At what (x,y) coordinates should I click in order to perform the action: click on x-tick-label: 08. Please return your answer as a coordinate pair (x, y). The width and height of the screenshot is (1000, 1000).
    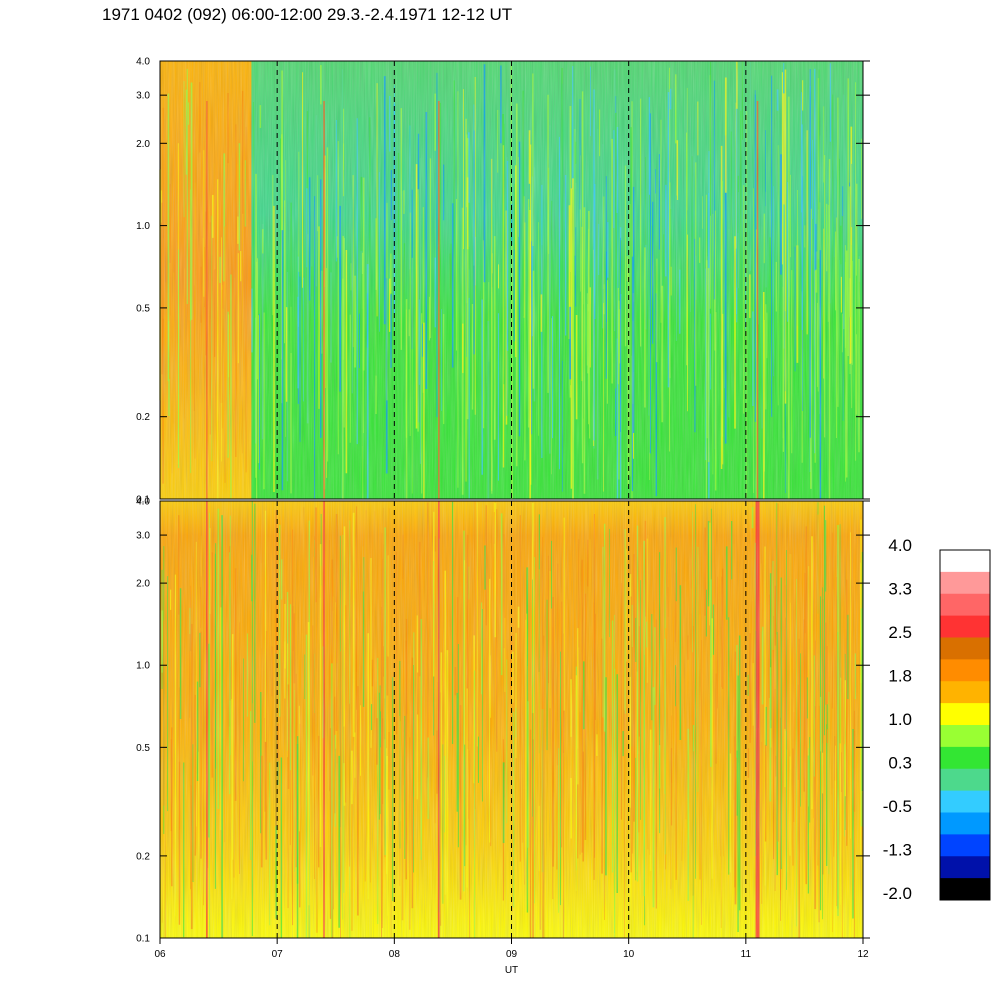
    Looking at the image, I should click on (395, 954).